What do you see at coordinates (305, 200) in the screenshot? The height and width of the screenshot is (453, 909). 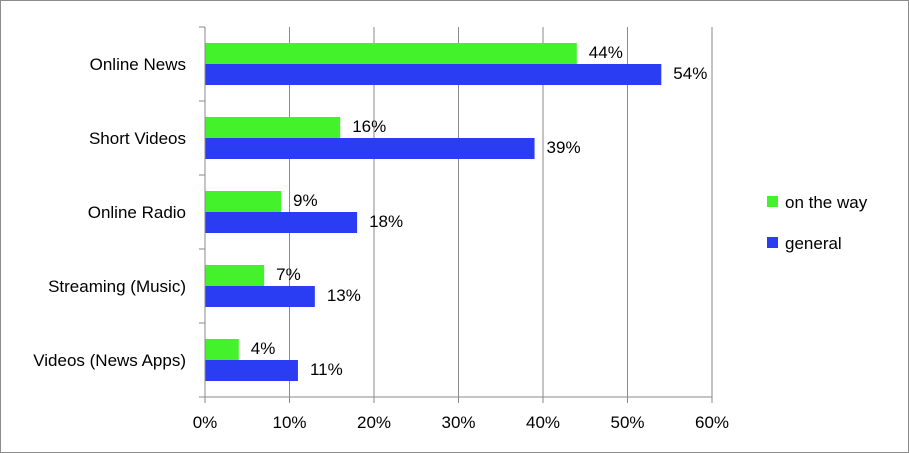 I see `data-label: 9%` at bounding box center [305, 200].